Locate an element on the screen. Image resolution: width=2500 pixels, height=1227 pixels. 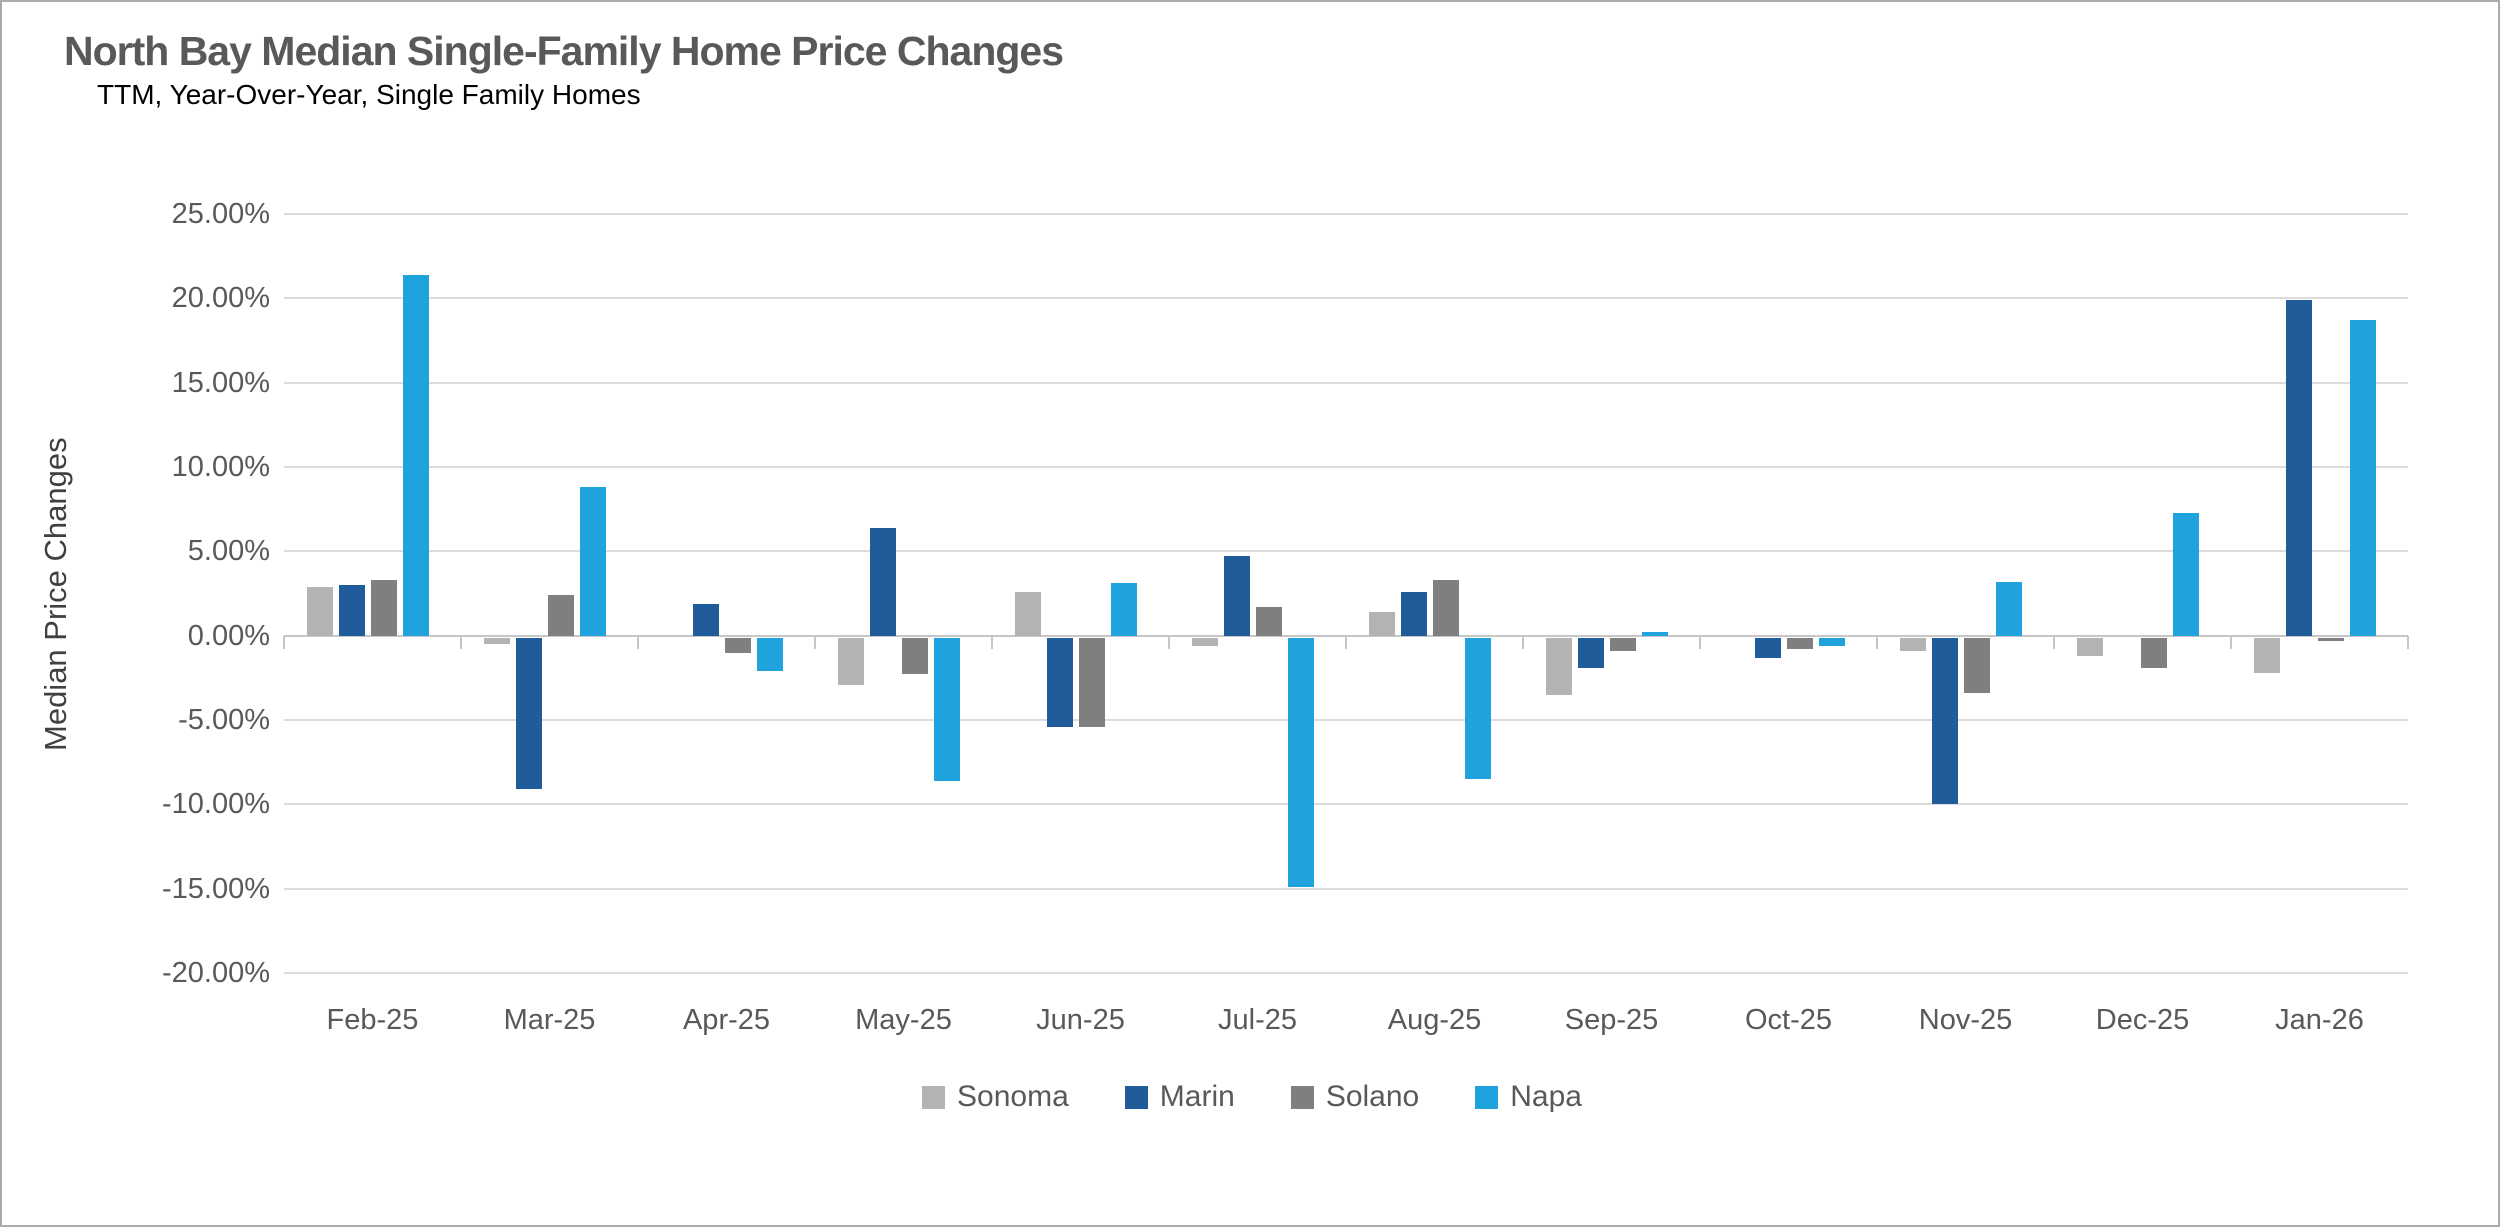
legend-item-sonoma: Sonoma is located at coordinates (995, 1097).